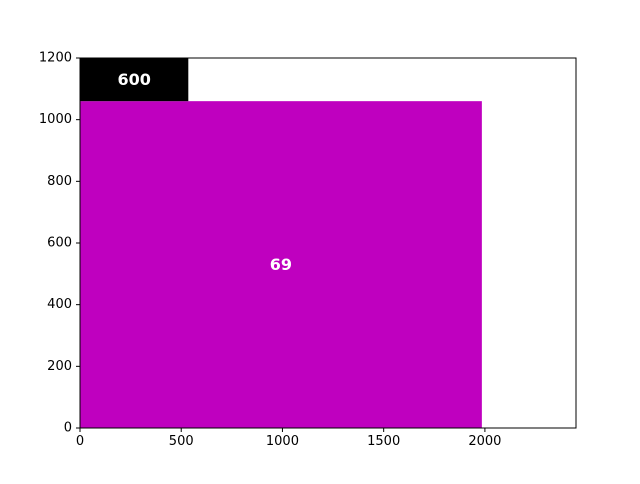  Describe the element at coordinates (484, 441) in the screenshot. I see `x-tick-label-4: 2000` at that location.